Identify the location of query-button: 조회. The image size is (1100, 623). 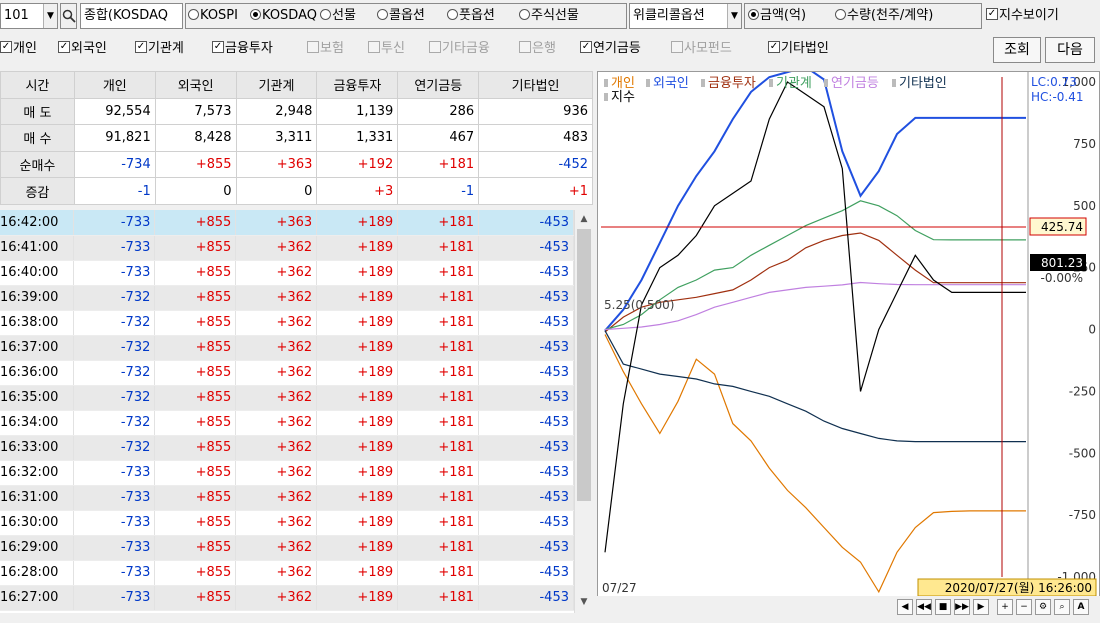
(1017, 50).